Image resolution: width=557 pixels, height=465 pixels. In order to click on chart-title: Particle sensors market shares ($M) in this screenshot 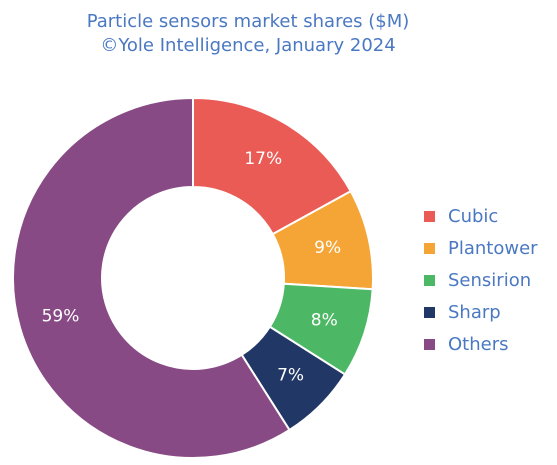, I will do `click(248, 21)`.